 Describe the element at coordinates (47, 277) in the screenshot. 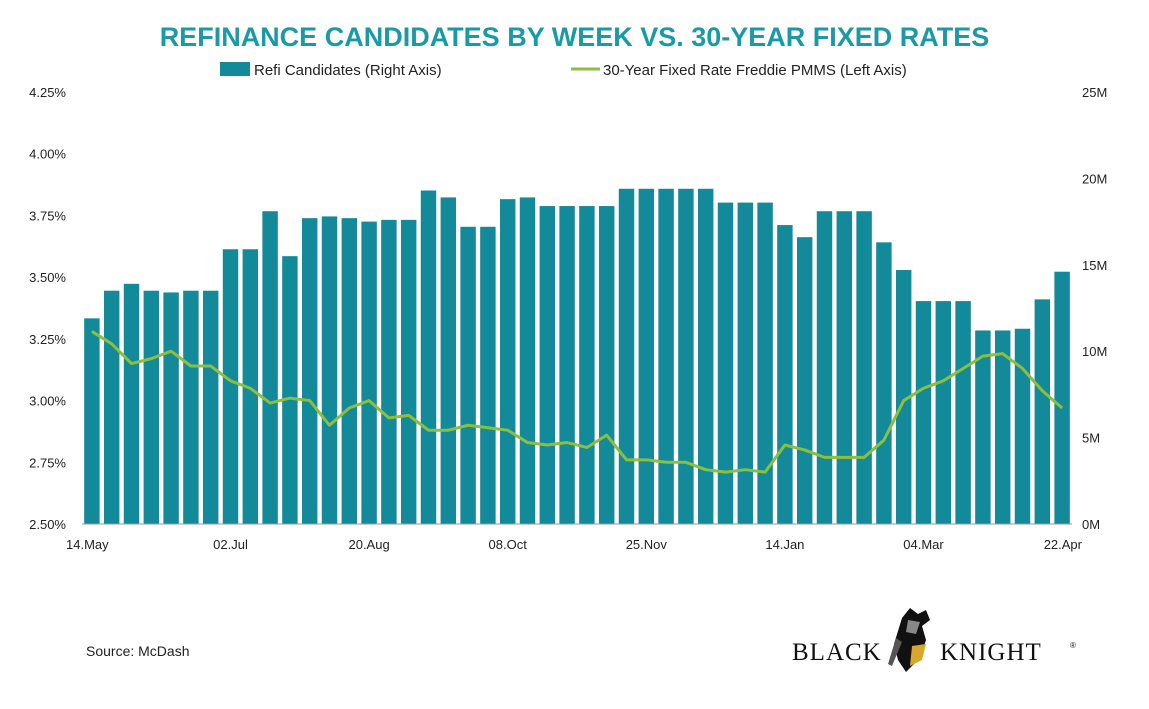

I see `left-tick-label: 3.50%` at that location.